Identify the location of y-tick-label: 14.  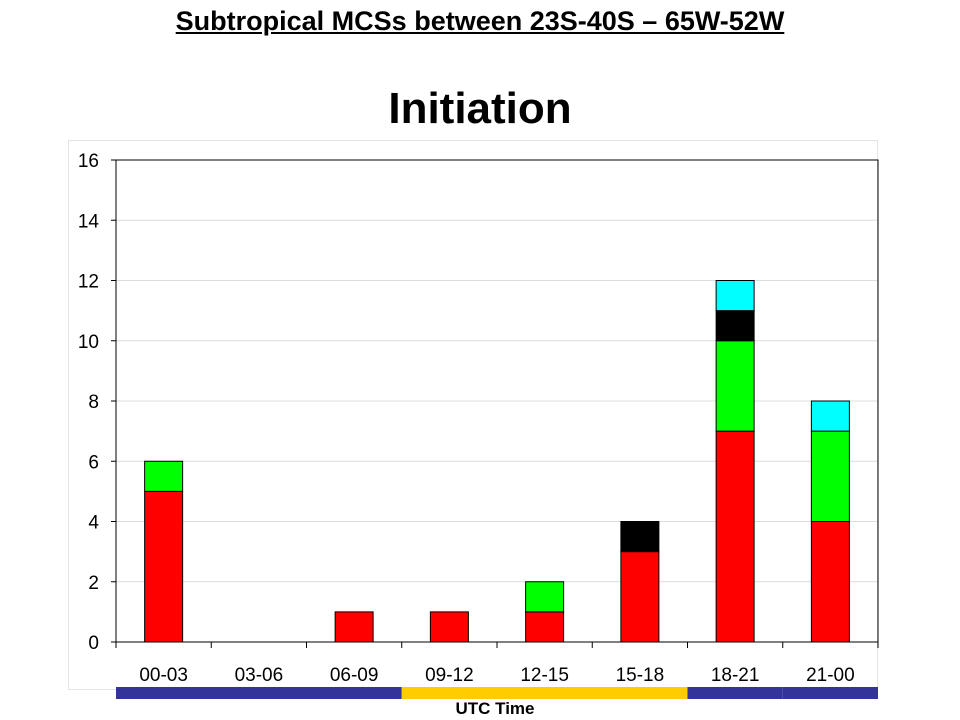
(89, 221).